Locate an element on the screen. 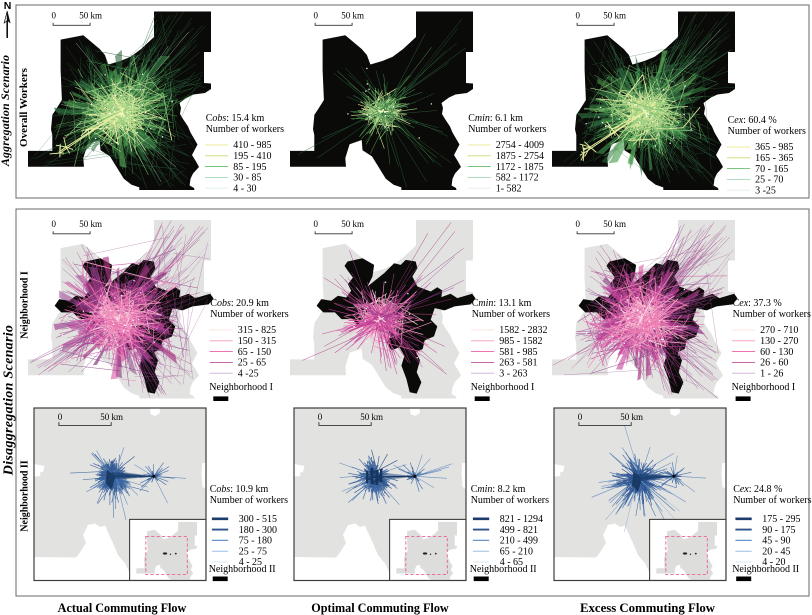  svg-text: 315 - 825 is located at coordinates (257, 330).